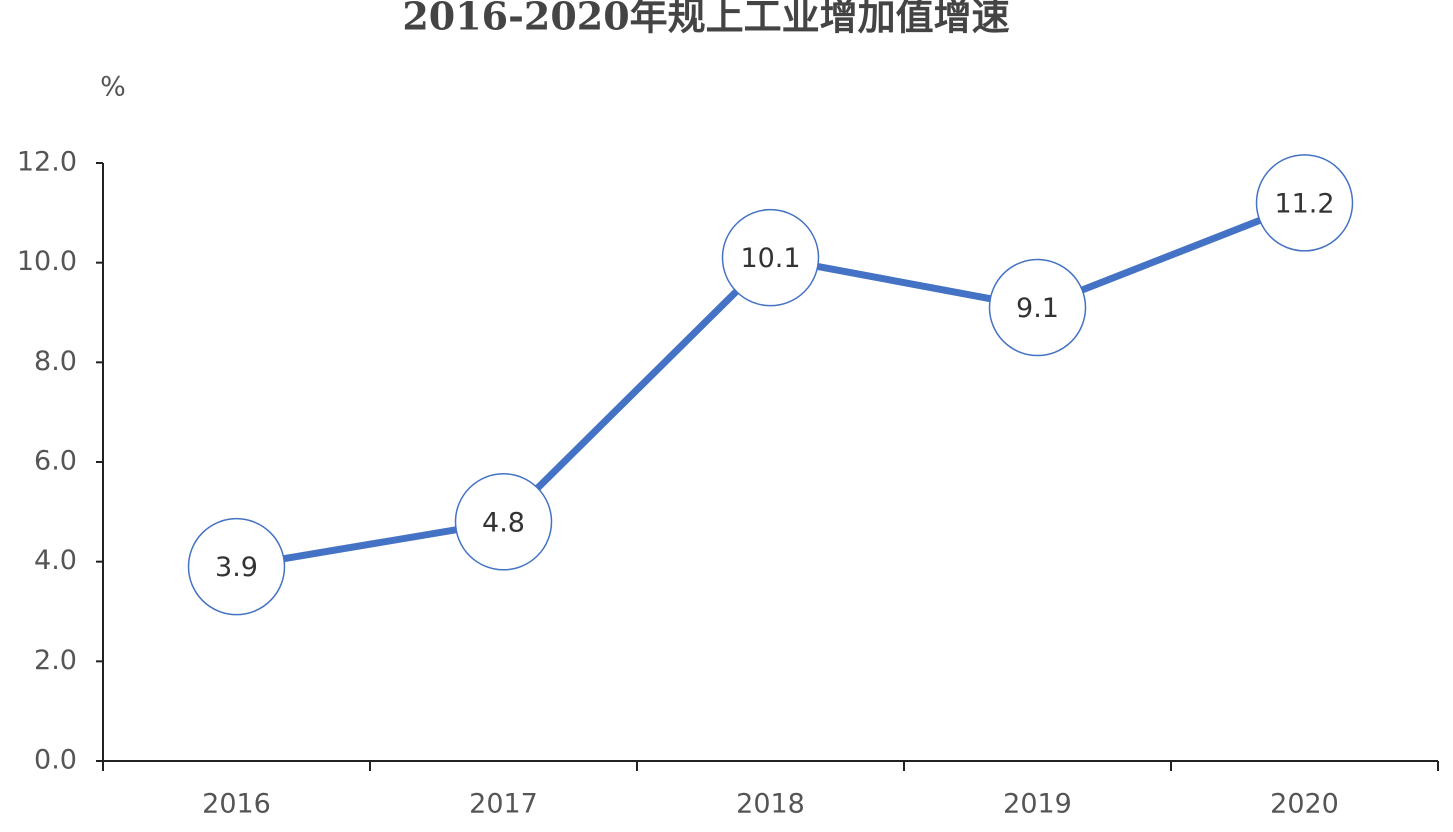 The width and height of the screenshot is (1453, 832). Describe the element at coordinates (55, 660) in the screenshot. I see `y-tick-label: 2.0` at that location.